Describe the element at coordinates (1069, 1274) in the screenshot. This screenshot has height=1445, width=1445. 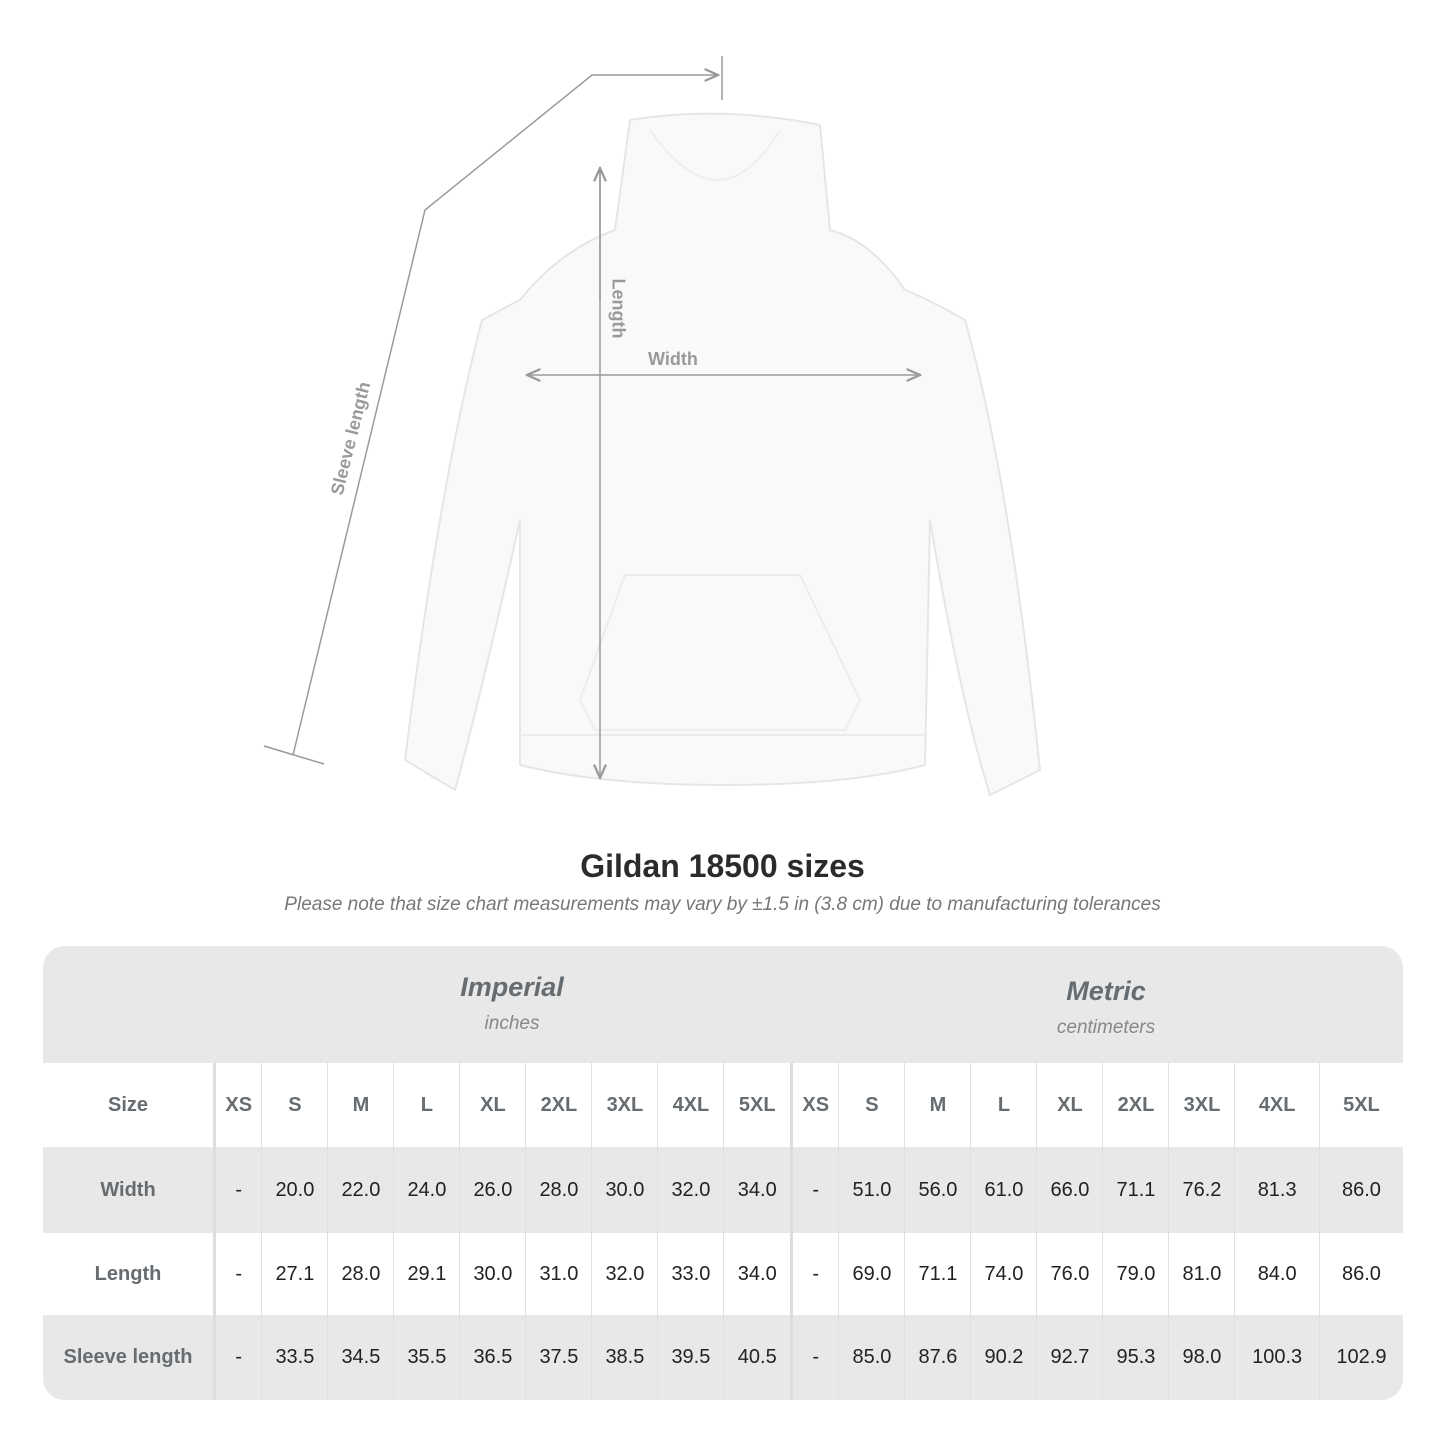
I see `metric-value-cell: 76.0` at that location.